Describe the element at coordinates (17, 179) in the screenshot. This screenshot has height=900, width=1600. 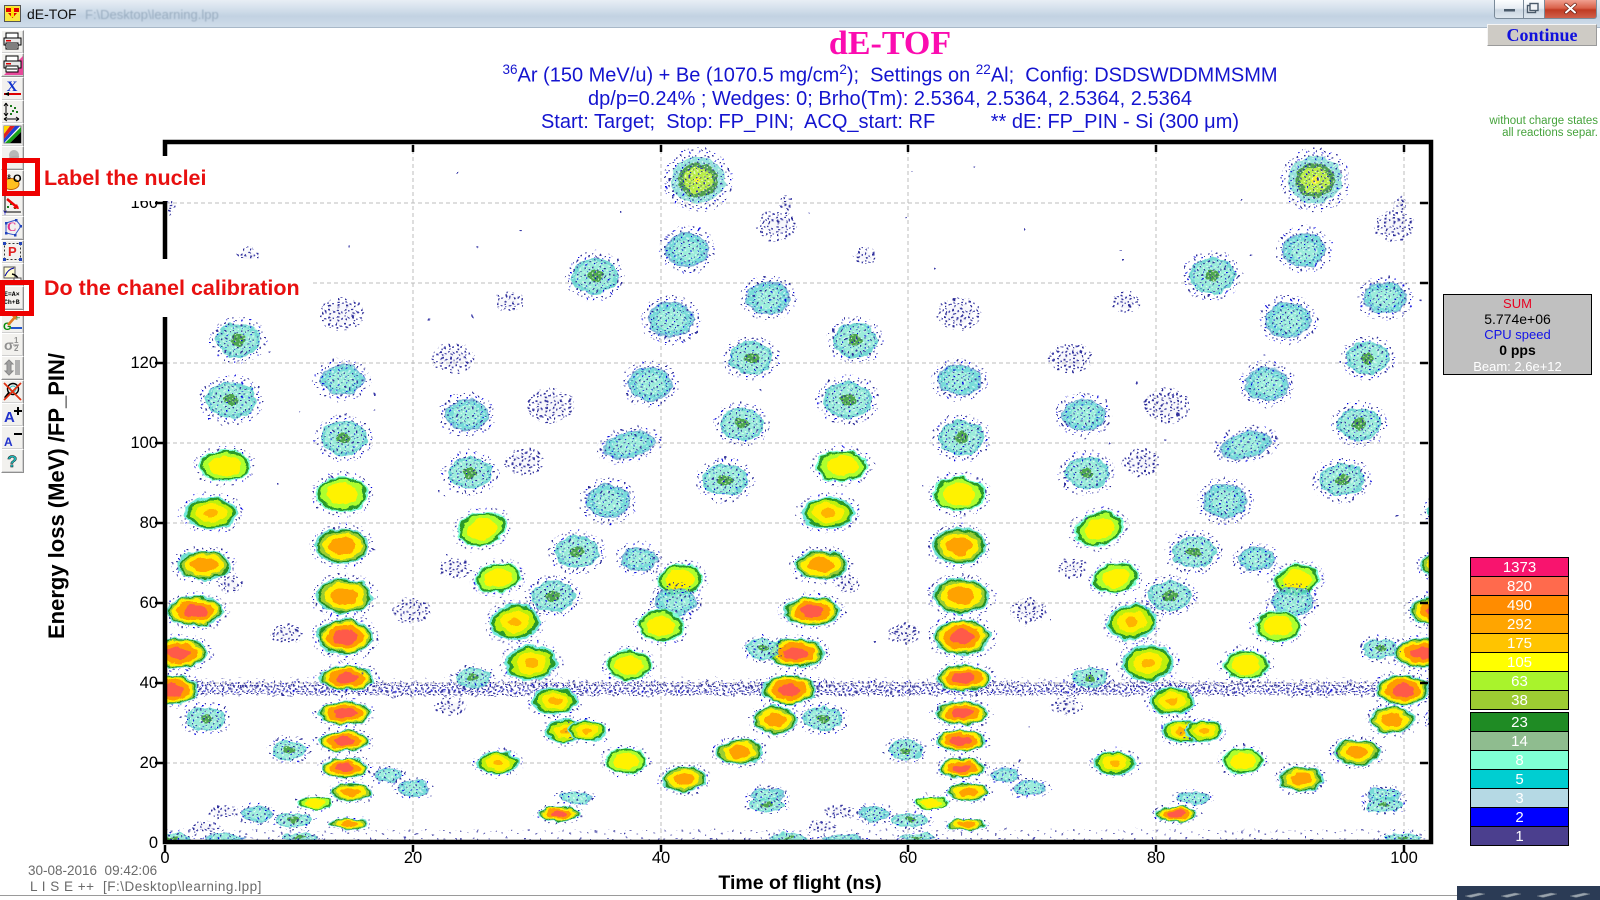
I see `svg-text: O` at that location.